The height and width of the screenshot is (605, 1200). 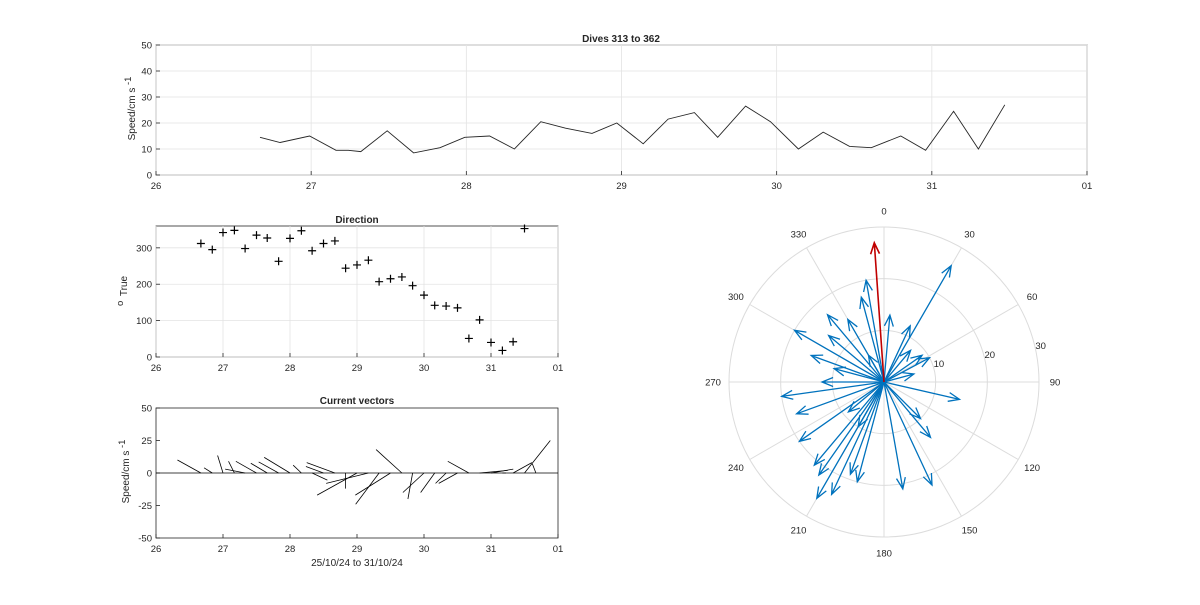 I want to click on vectors-ylabel-superscript: -1, so click(x=122, y=444).